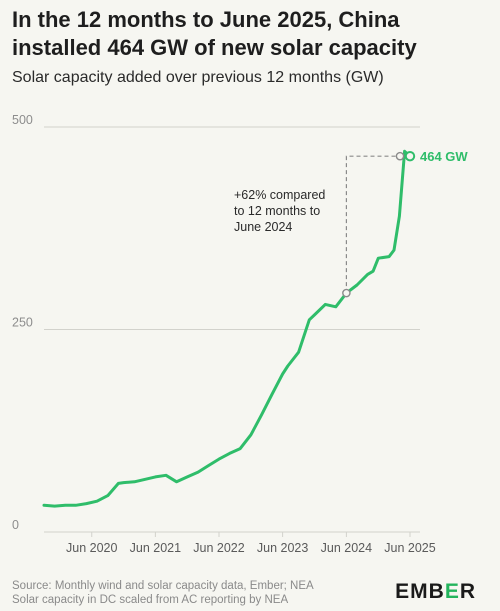 The width and height of the screenshot is (500, 611). What do you see at coordinates (155, 548) in the screenshot?
I see `x-tick-label: Jun 2021` at bounding box center [155, 548].